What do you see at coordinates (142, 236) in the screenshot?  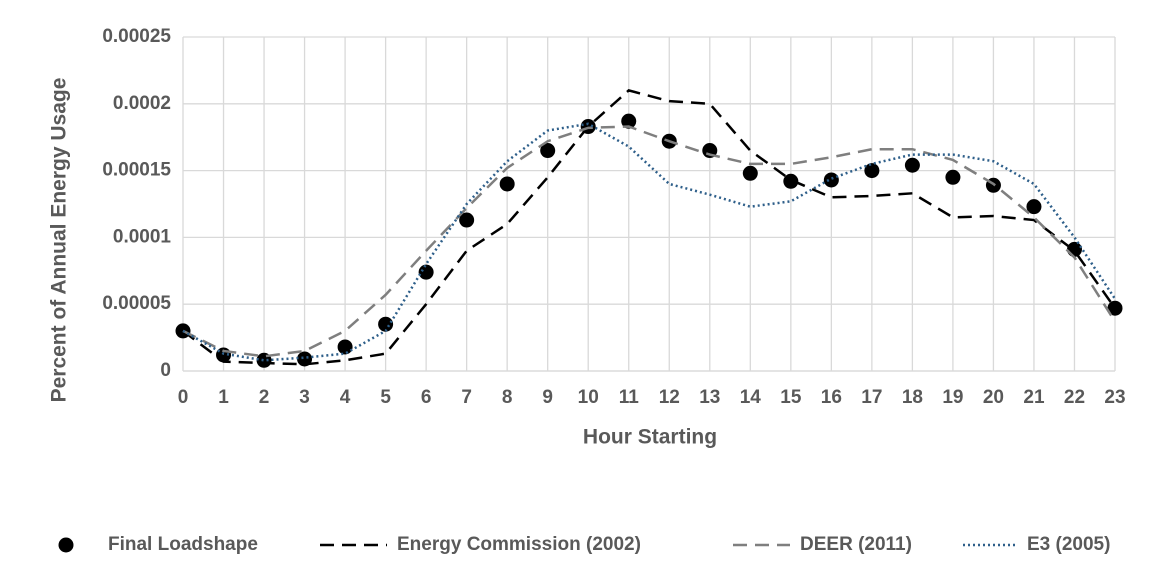 I see `y-tick-label: 0.0001` at bounding box center [142, 236].